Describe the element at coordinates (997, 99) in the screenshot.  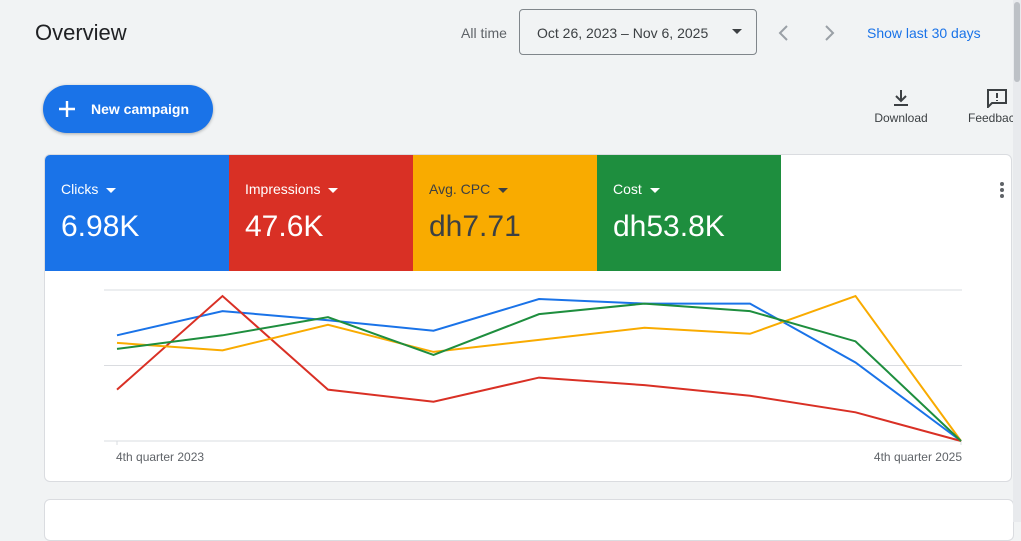
I see `feedback-icon` at that location.